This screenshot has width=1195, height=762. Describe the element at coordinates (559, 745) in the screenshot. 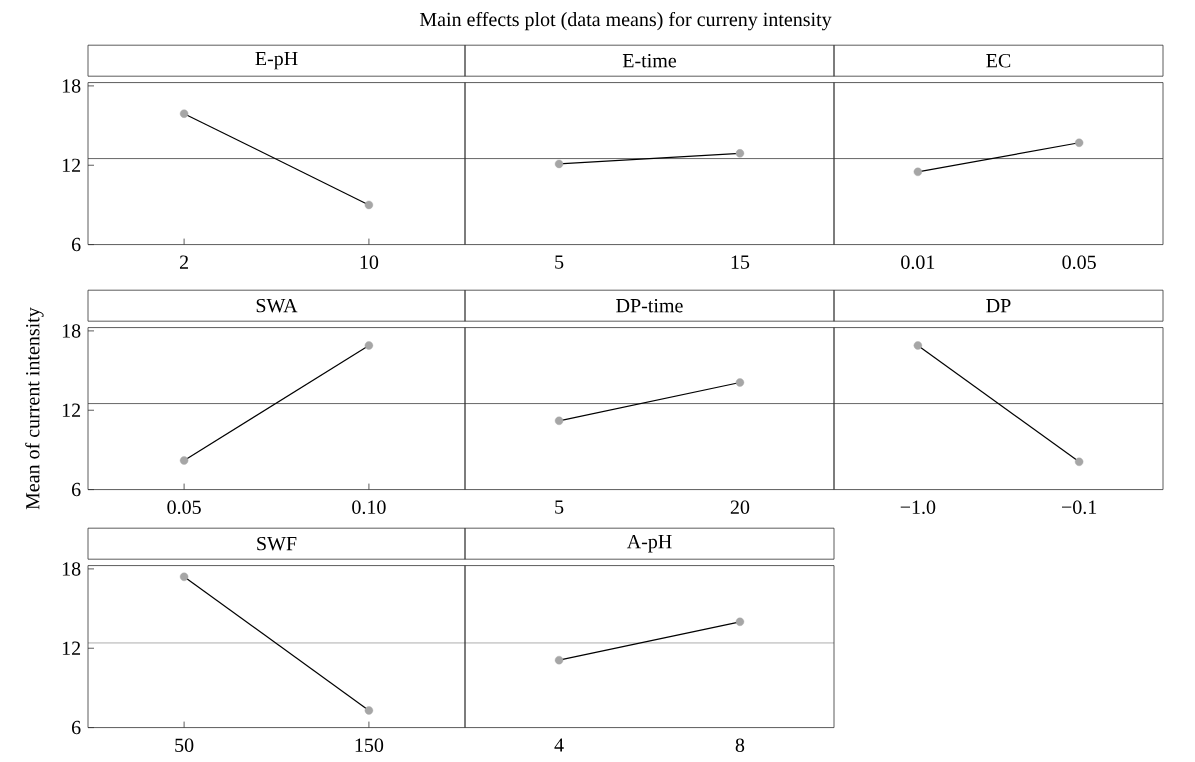

I see `x-tick-label: 4` at that location.